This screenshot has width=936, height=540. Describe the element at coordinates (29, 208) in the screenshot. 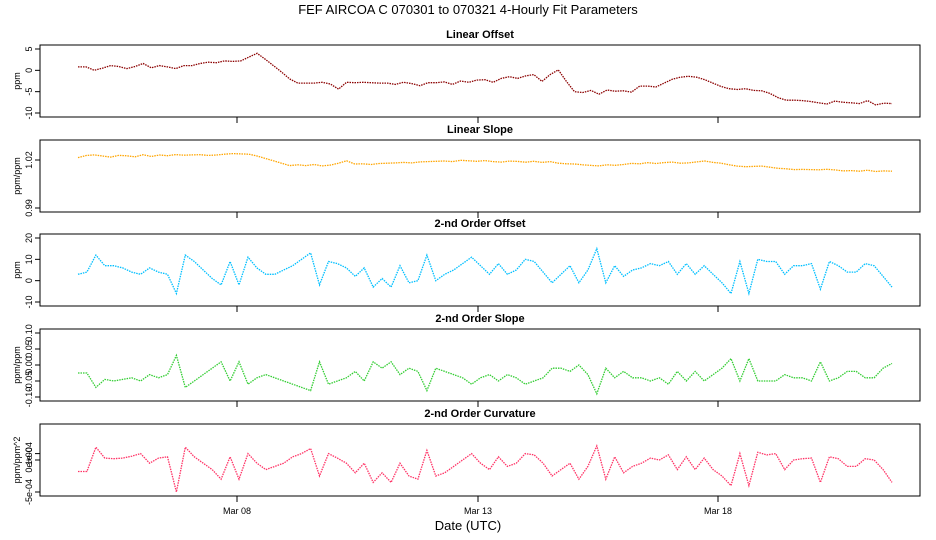

I see `y-tick-label: 0.99` at that location.